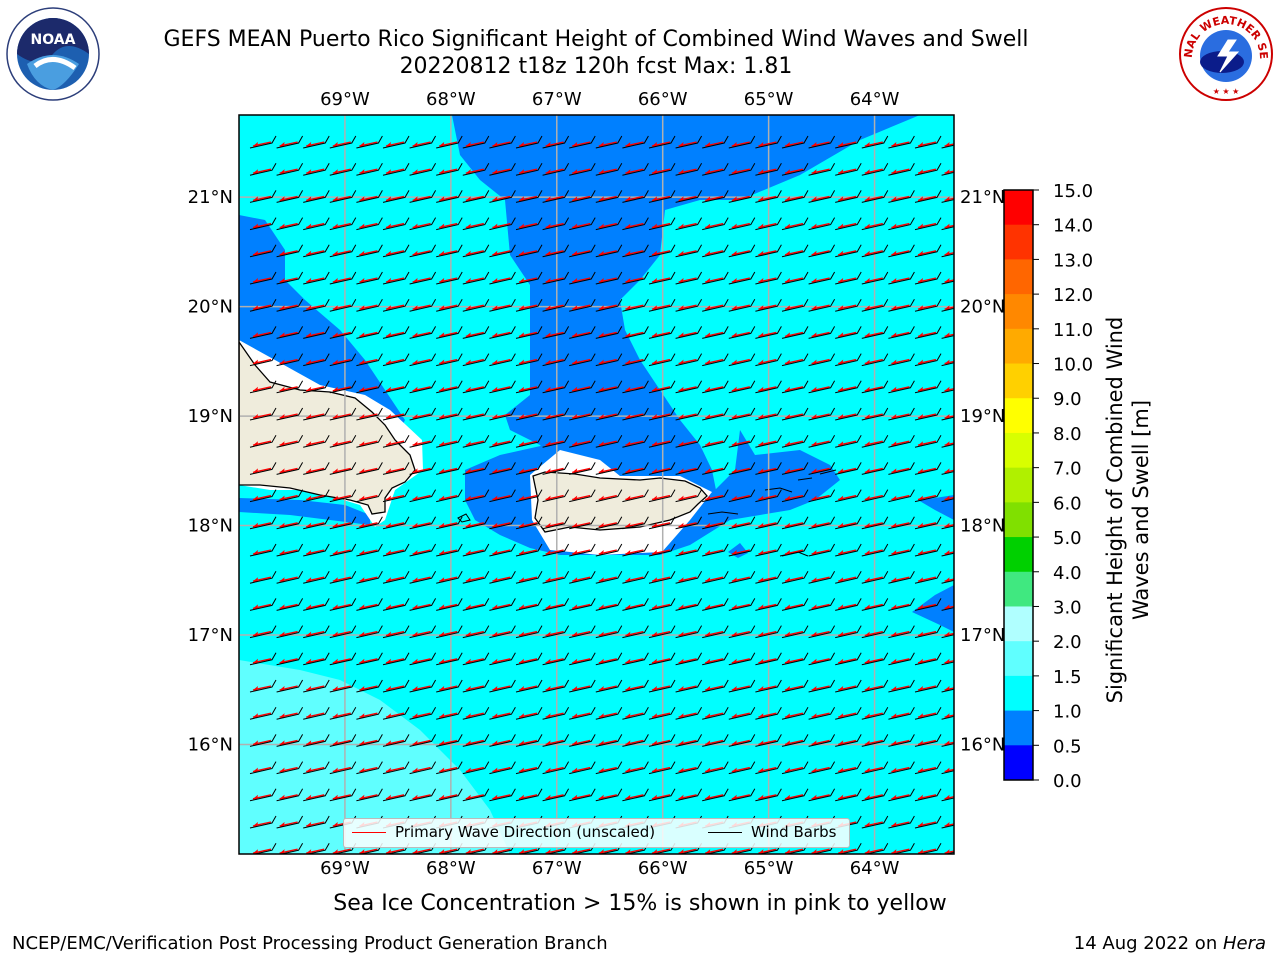  Describe the element at coordinates (1067, 607) in the screenshot. I see `colorbar-tick-label: 3.0` at that location.